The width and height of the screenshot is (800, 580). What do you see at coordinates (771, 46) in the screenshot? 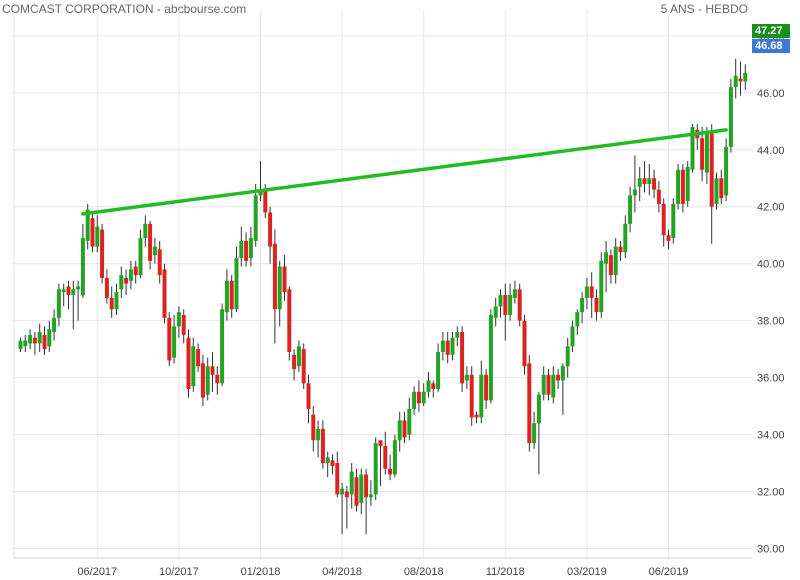
I see `last-close-price-tag: 46.68` at bounding box center [771, 46].